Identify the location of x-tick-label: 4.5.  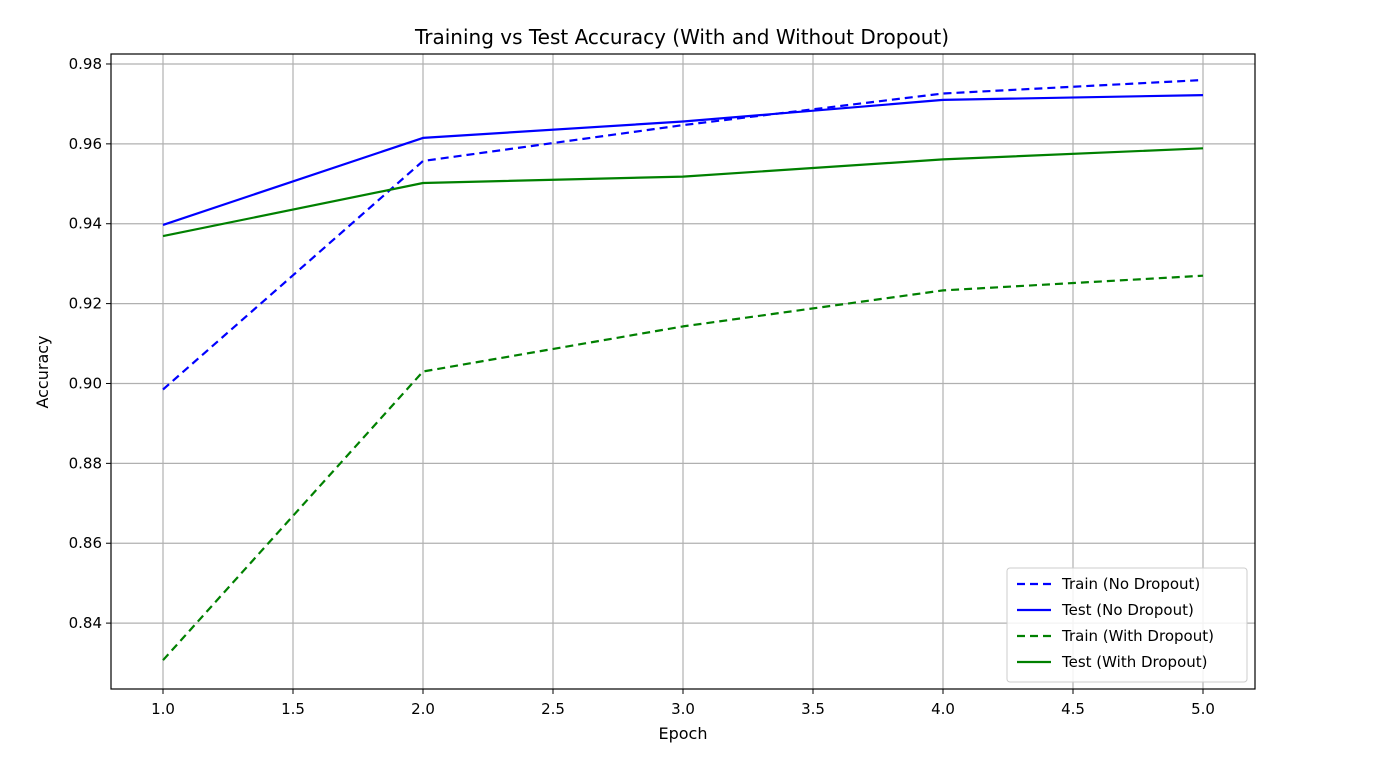
(1073, 709).